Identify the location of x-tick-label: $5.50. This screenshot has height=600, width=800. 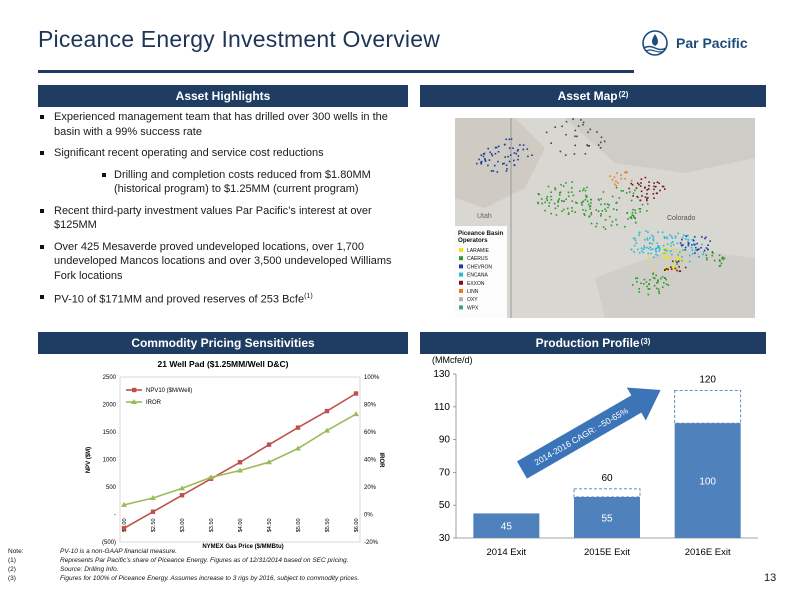
(328, 526).